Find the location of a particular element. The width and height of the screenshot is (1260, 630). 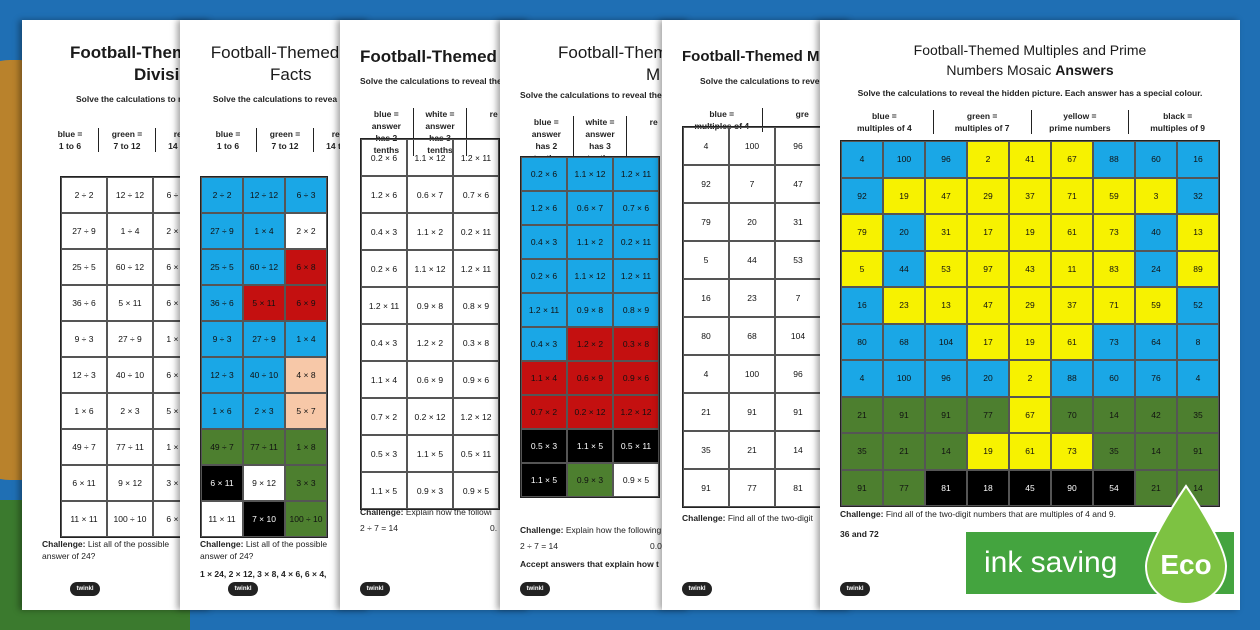

grid-cell: 0.9 × 5 is located at coordinates (636, 480).